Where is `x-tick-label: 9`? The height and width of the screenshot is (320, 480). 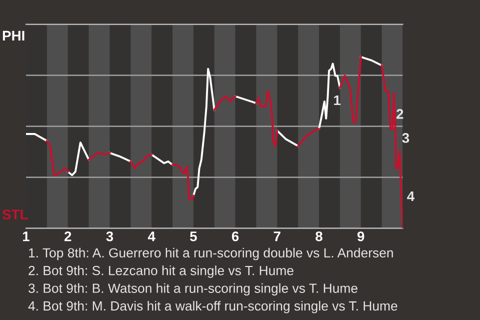
x-tick-label: 9 is located at coordinates (360, 236).